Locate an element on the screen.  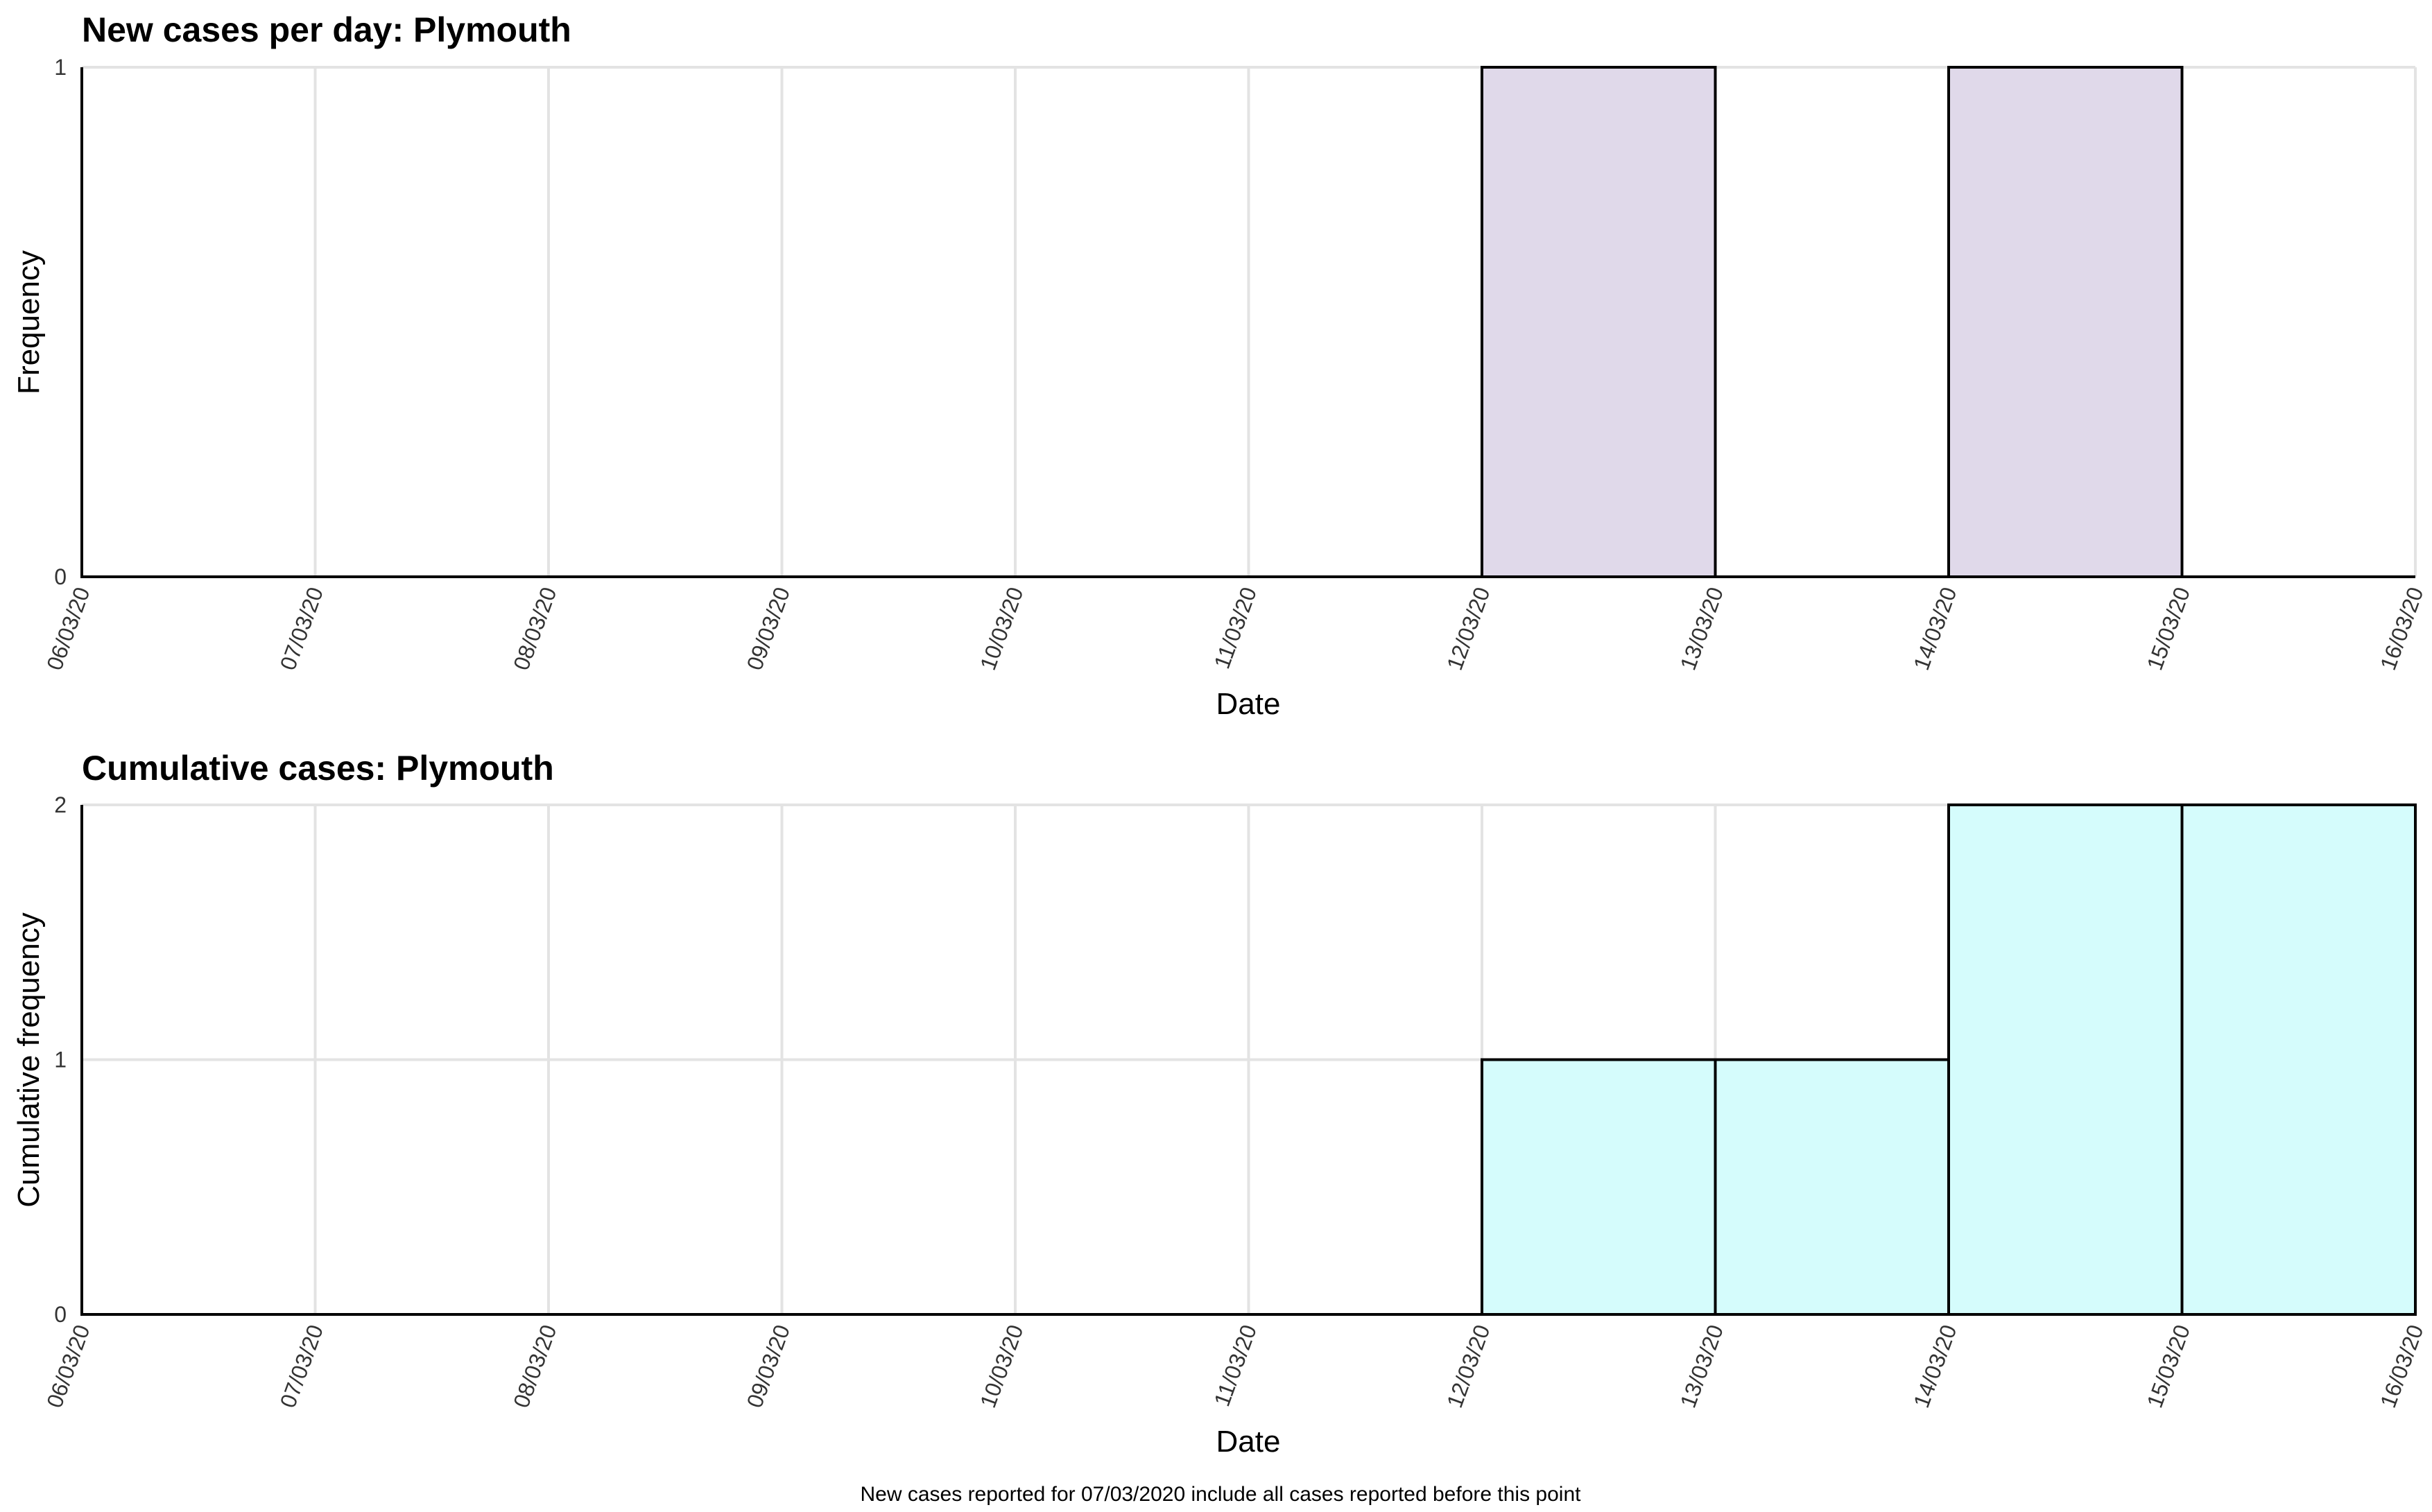
chart-title: New cases per day: Plymouth is located at coordinates (326, 29).